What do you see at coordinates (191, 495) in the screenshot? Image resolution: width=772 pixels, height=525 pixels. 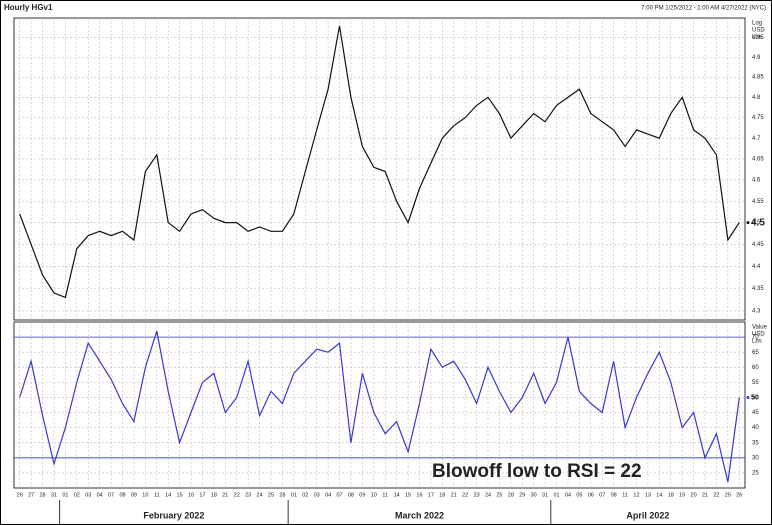 I see `x-tick-label: 16` at bounding box center [191, 495].